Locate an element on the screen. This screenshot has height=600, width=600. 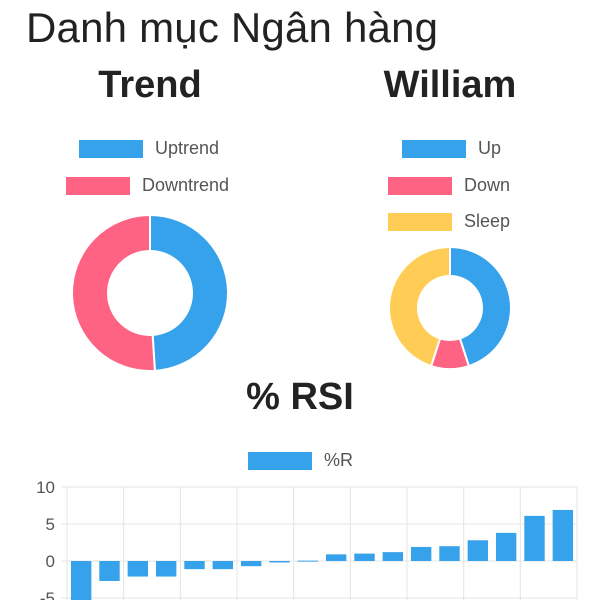
legend-label-downtrend: Downtrend is located at coordinates (186, 185).